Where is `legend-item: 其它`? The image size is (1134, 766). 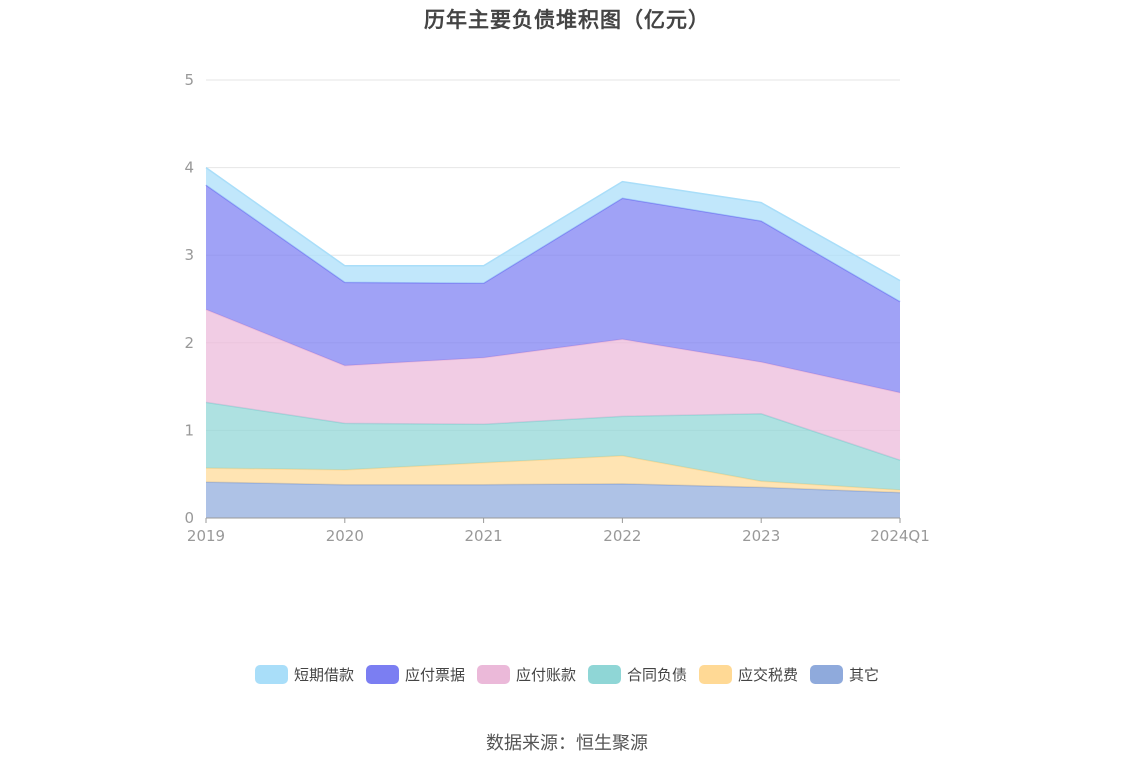 legend-item: 其它 is located at coordinates (844, 674).